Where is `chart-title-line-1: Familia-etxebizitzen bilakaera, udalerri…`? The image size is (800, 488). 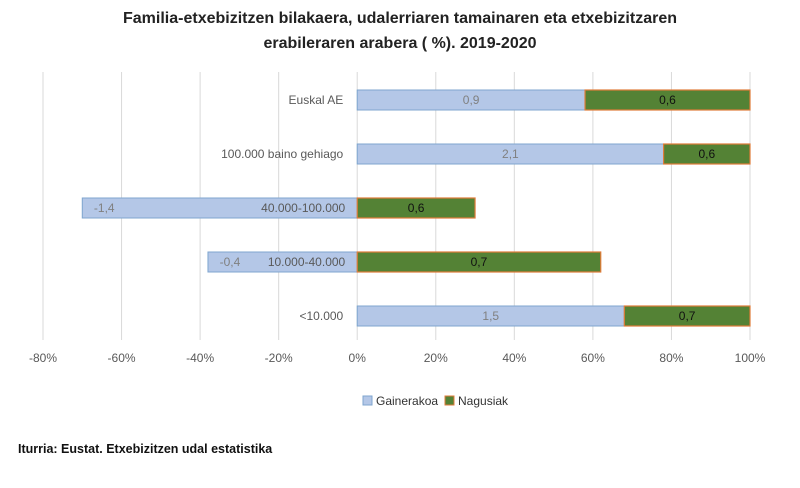
chart-title-line-1: Familia-etxebizitzen bilakaera, udalerri… is located at coordinates (400, 18).